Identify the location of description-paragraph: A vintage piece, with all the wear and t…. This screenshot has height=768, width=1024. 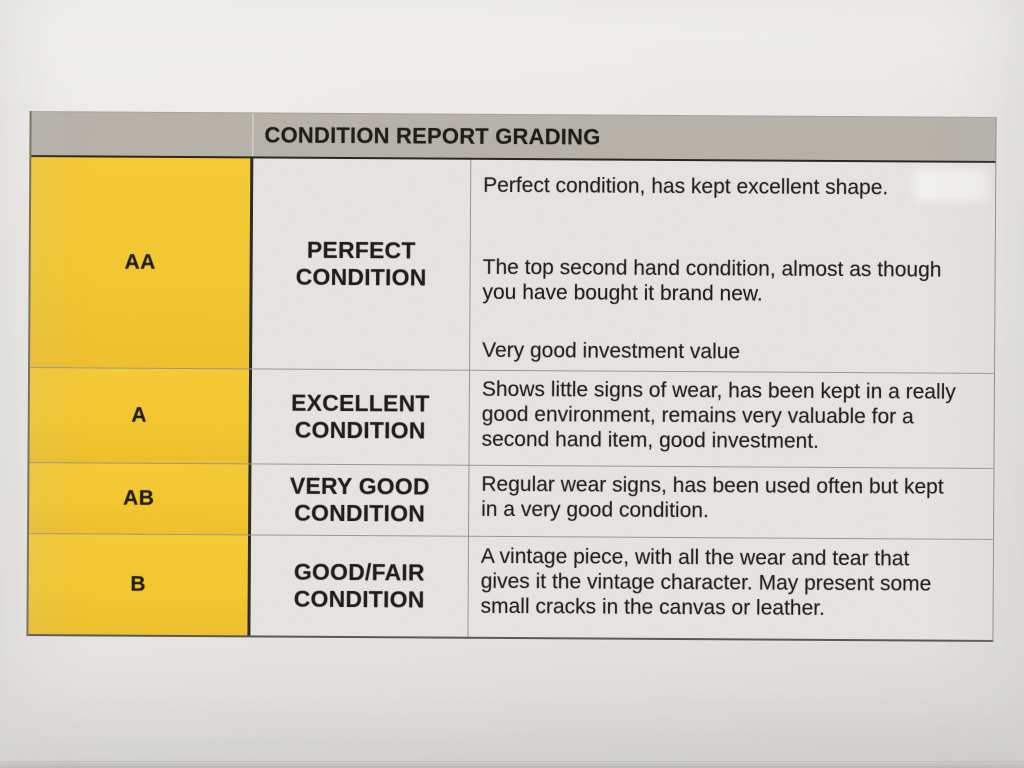
(706, 582).